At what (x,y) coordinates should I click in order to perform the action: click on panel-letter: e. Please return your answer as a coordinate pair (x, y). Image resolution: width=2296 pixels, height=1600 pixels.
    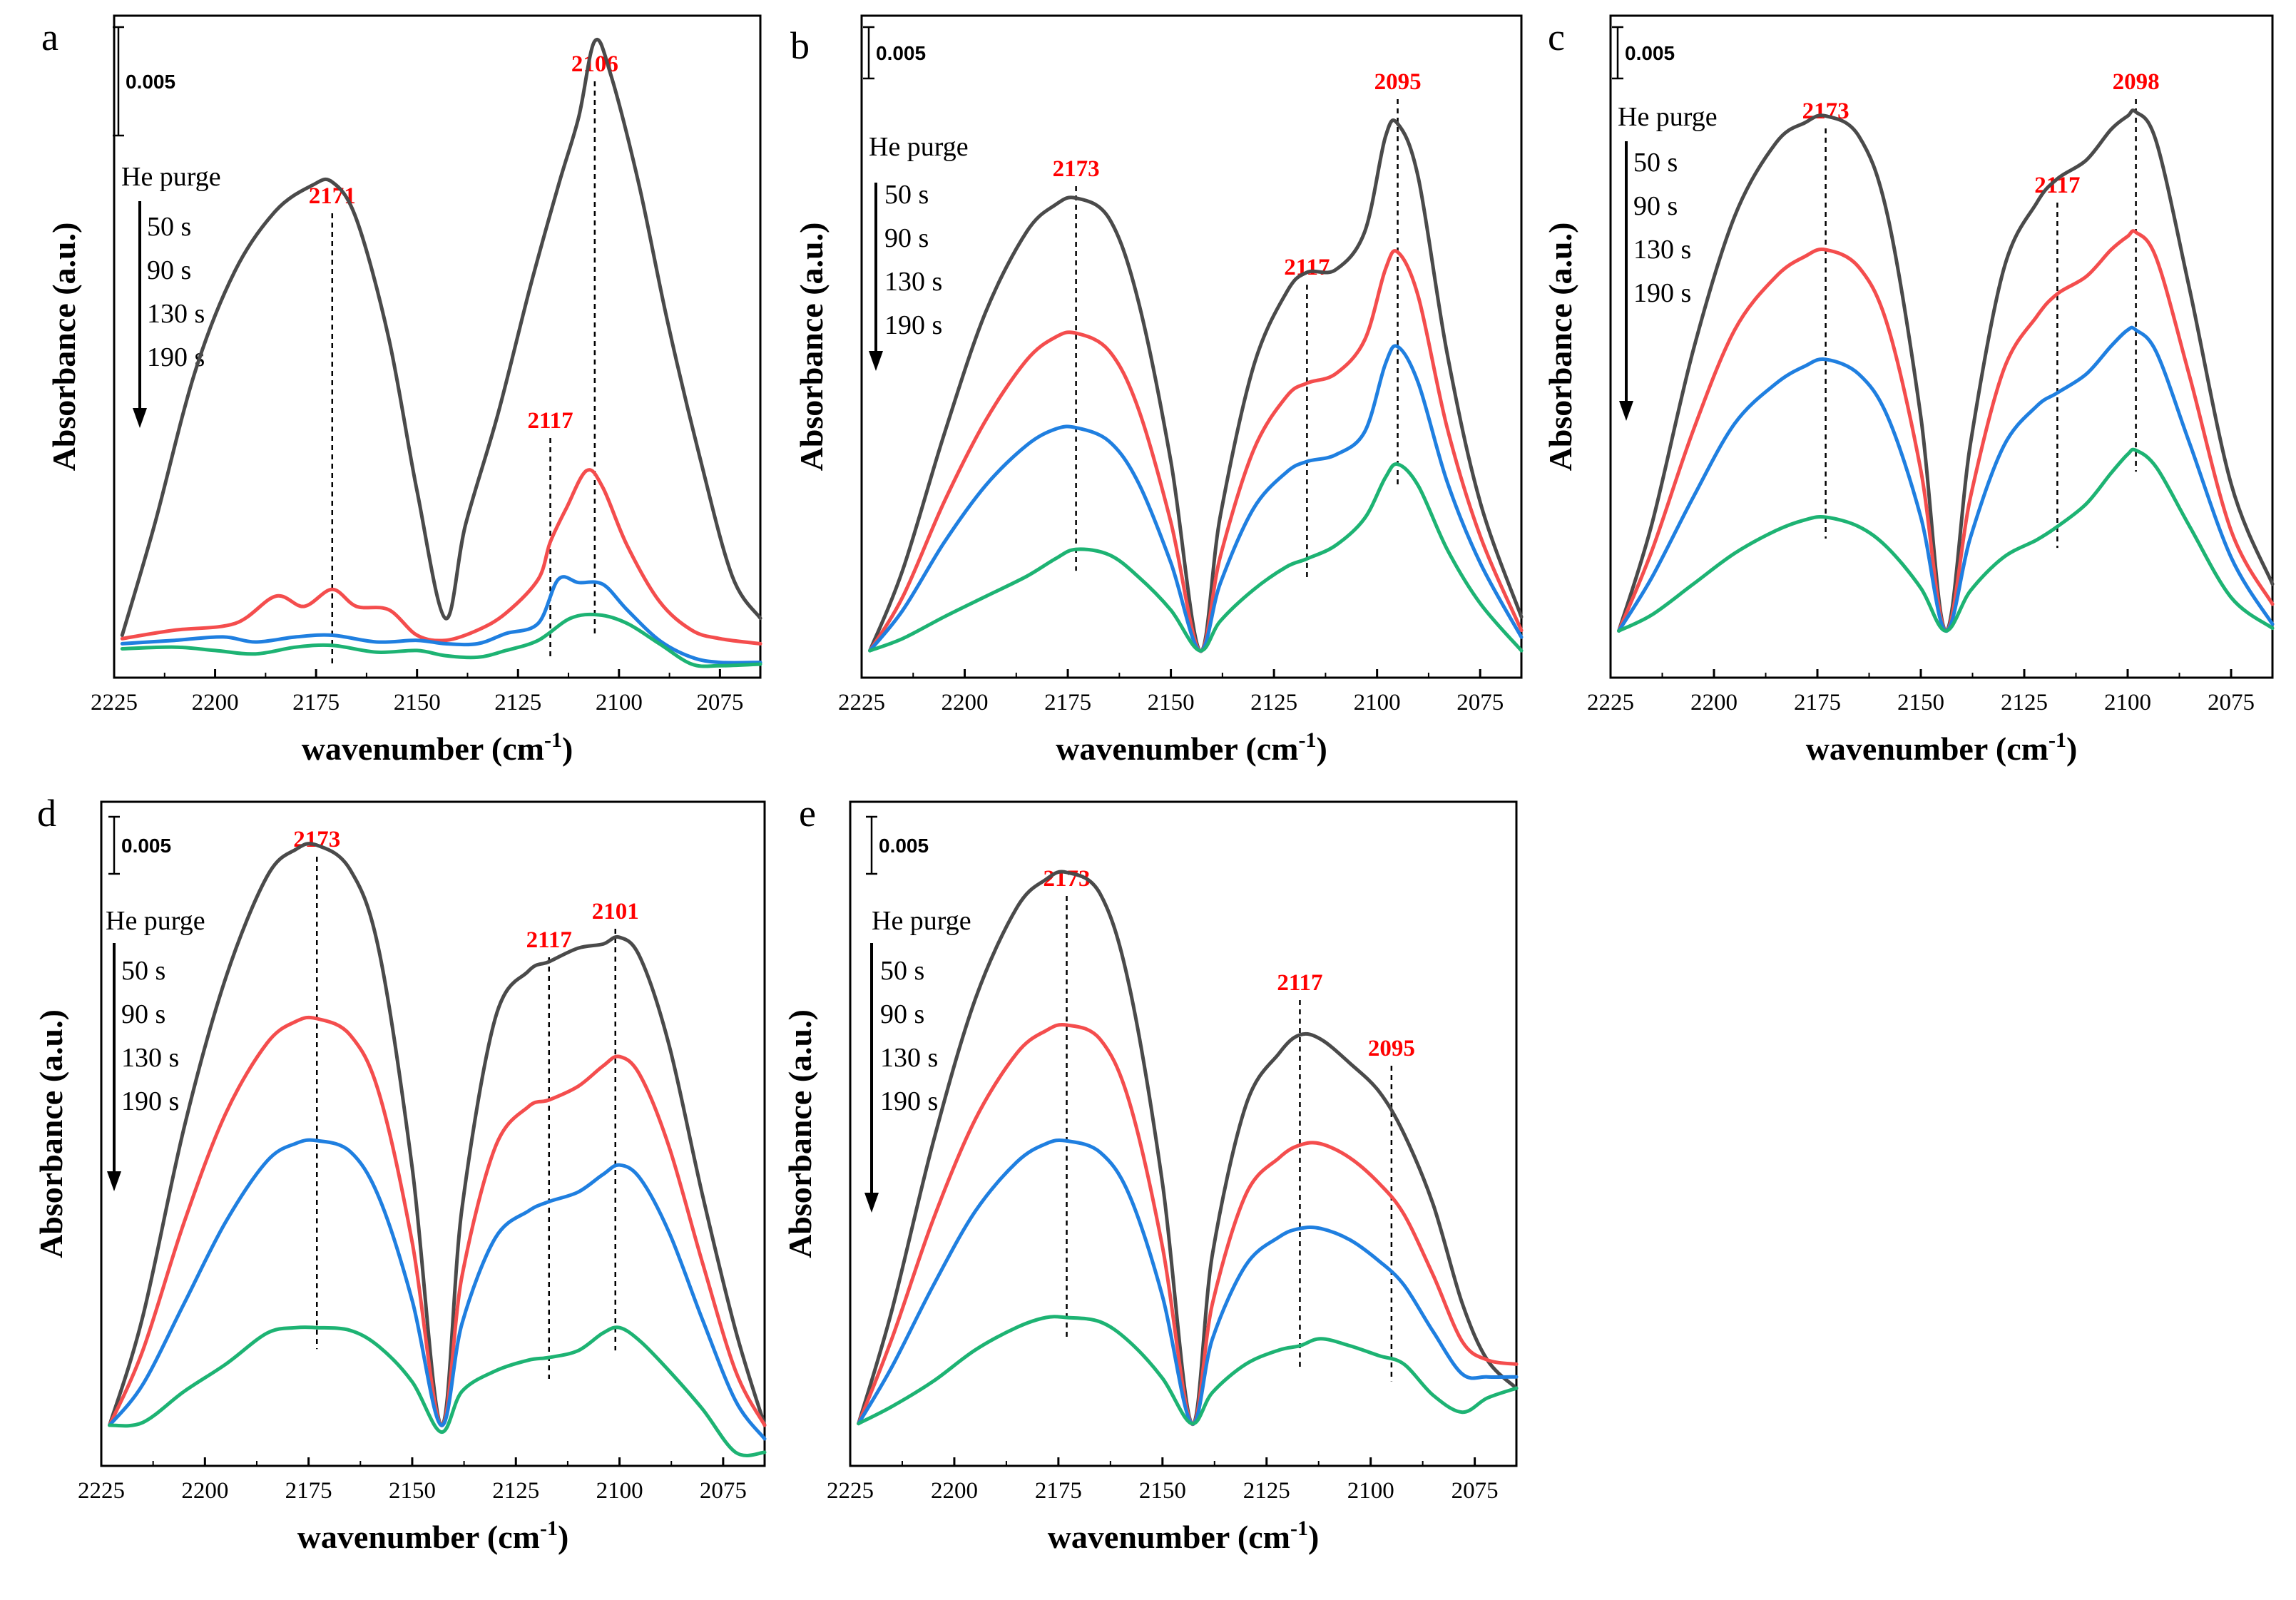
    Looking at the image, I should click on (807, 813).